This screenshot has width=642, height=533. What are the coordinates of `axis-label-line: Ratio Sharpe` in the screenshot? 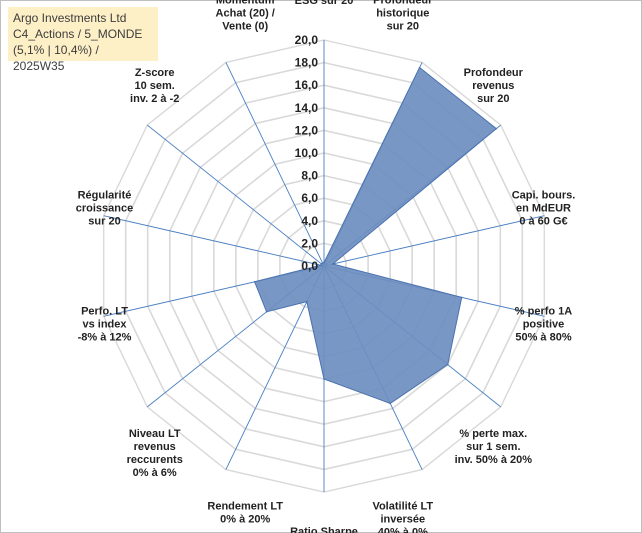 It's located at (324, 529).